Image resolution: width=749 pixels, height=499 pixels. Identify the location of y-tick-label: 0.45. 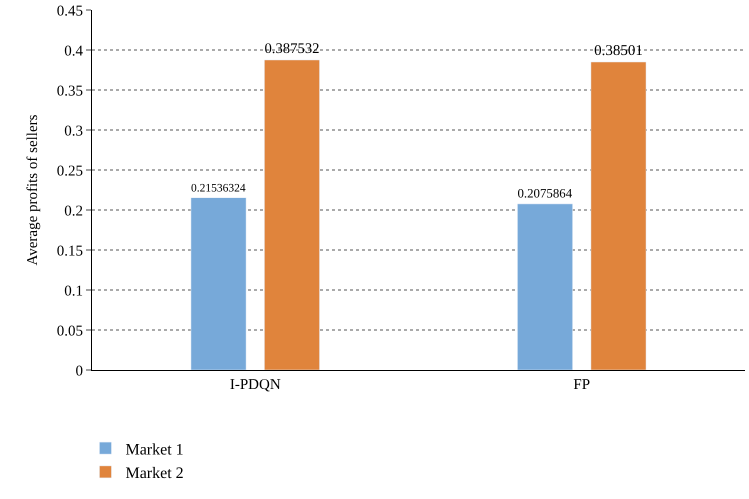
(69, 11).